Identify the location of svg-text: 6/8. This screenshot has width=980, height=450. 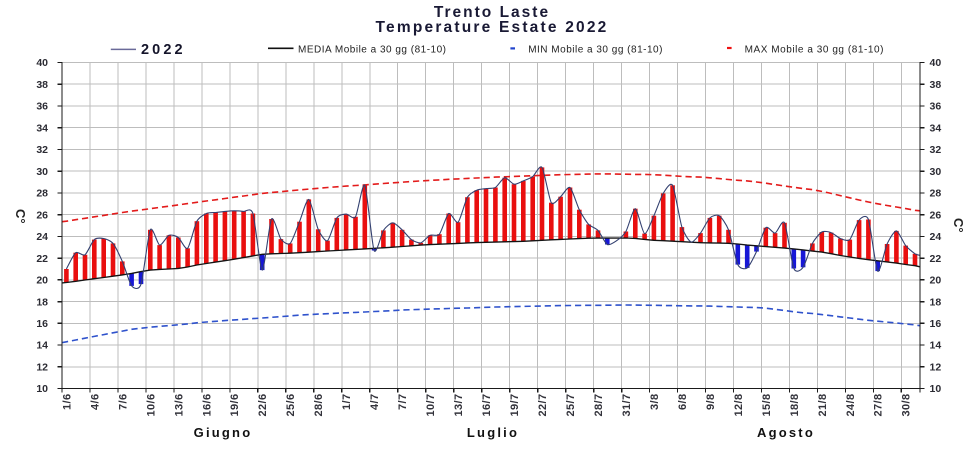
(683, 402).